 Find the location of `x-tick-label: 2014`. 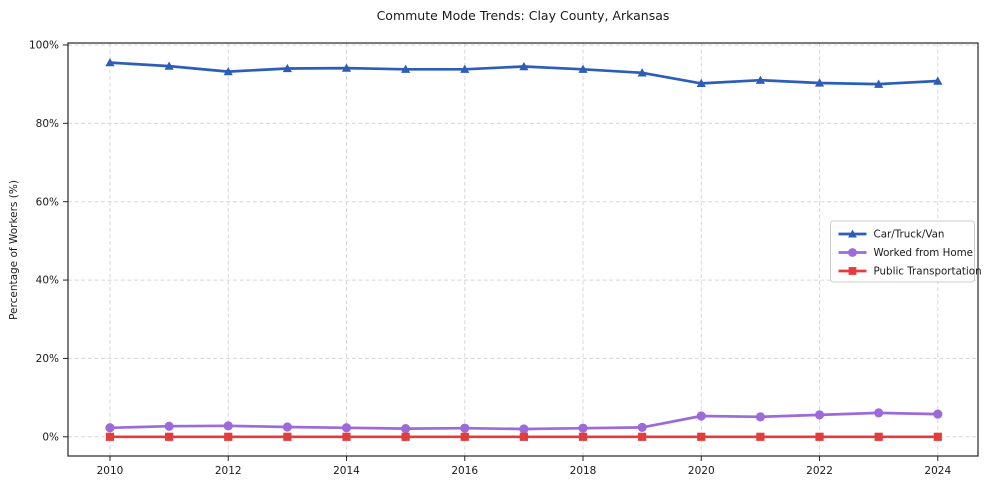

x-tick-label: 2014 is located at coordinates (346, 471).